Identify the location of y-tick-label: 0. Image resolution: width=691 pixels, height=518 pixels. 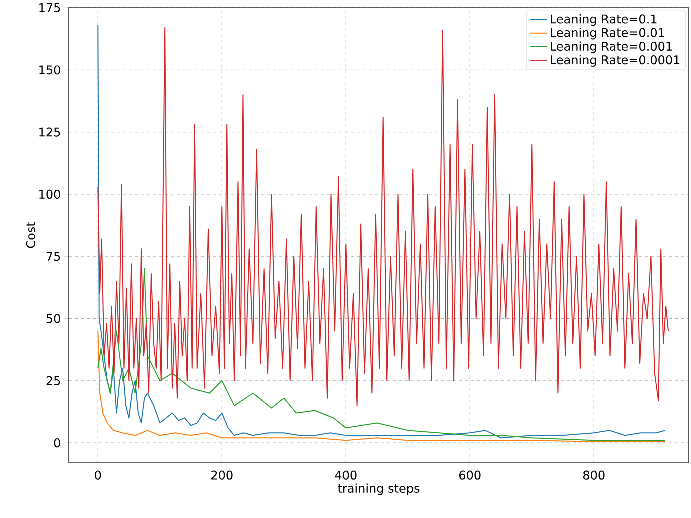
(57, 443).